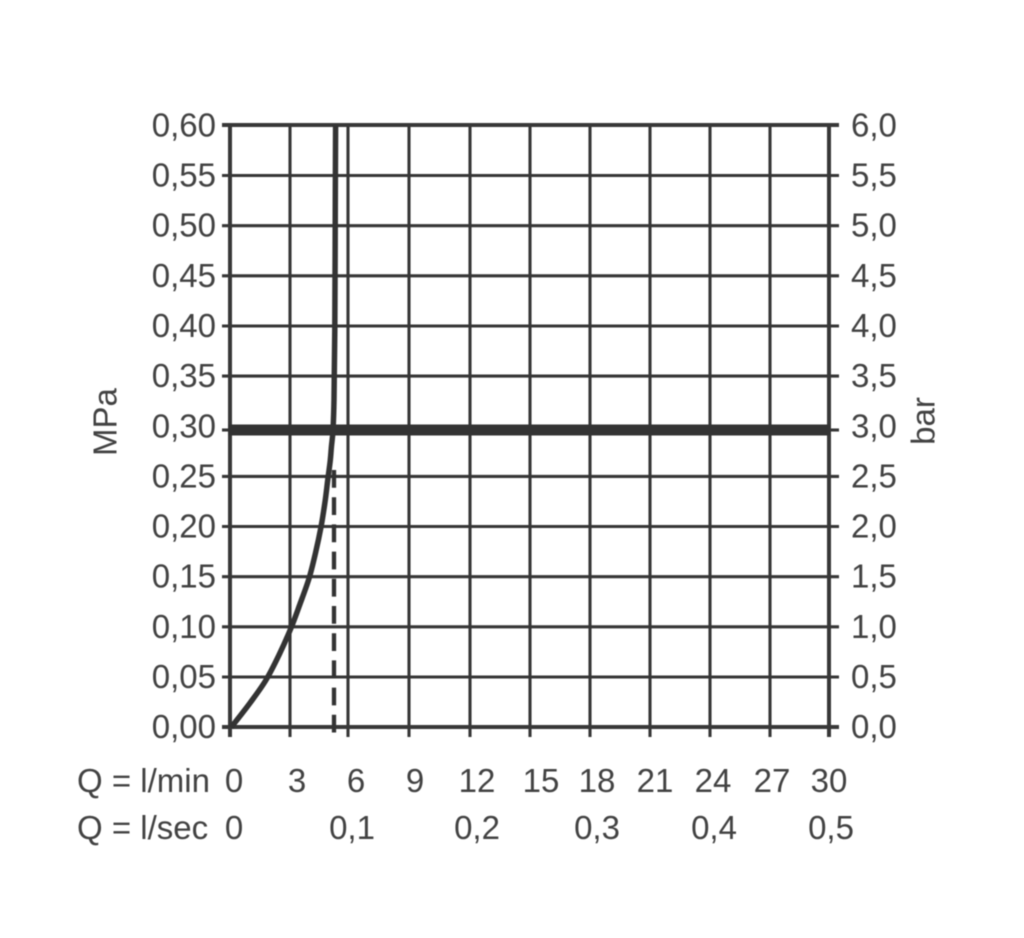  Describe the element at coordinates (829, 780) in the screenshot. I see `svg-text: 30` at that location.